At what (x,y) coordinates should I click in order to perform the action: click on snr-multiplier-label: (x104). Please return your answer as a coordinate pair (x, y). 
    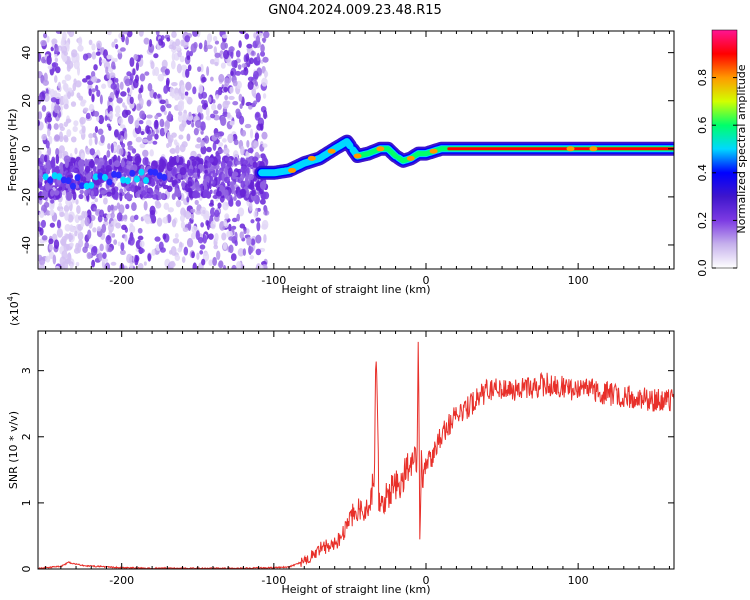
    Looking at the image, I should click on (13, 309).